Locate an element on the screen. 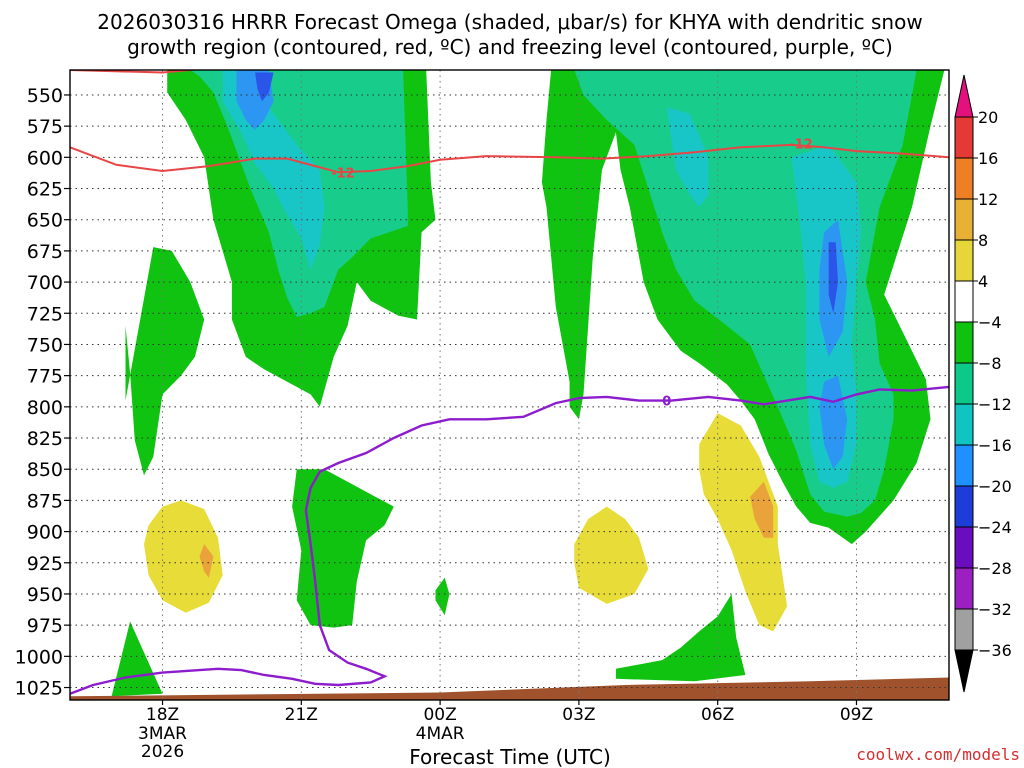  freezing-contour-label-text: 0 is located at coordinates (666, 402).